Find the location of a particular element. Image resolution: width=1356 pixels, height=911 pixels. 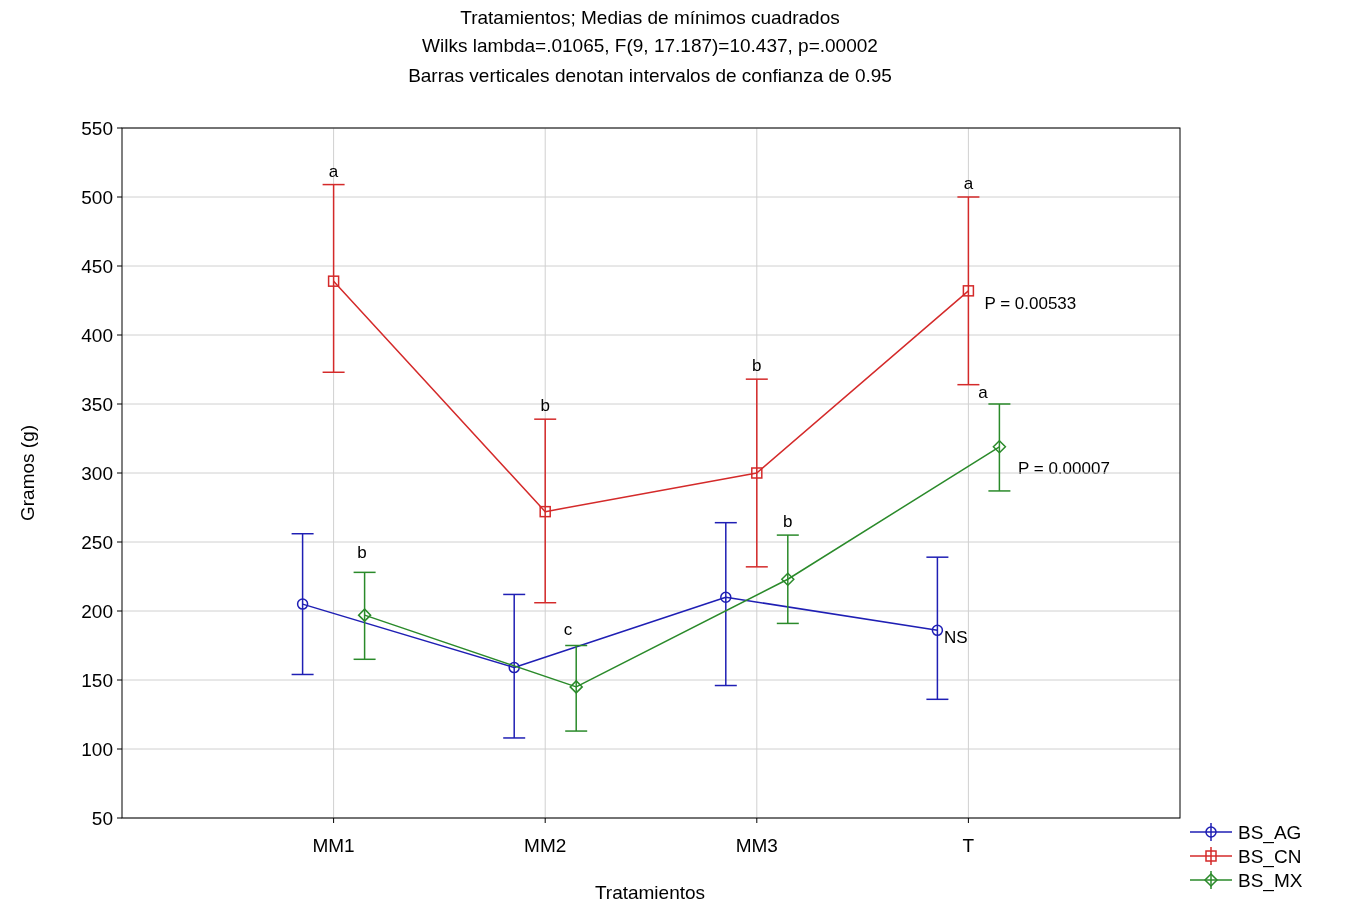

legend-label: BS_AG is located at coordinates (1270, 832).